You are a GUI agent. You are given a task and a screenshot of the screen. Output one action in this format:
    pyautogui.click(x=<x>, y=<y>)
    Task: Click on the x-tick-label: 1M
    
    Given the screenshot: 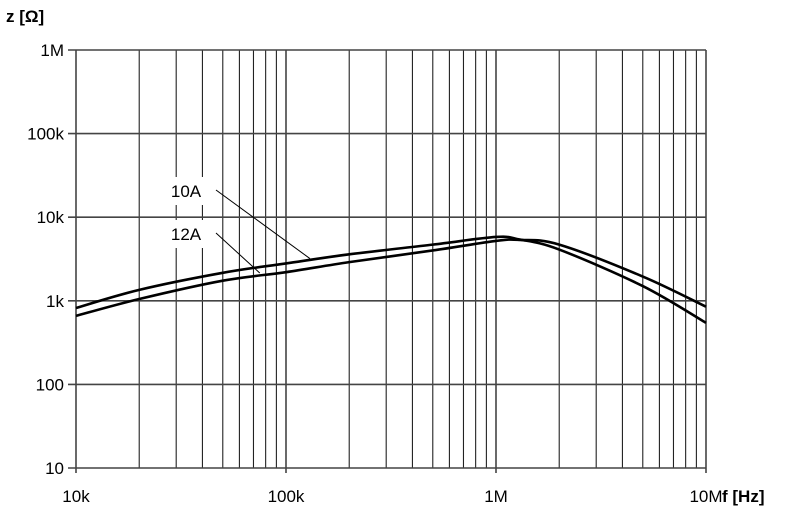 What is the action you would take?
    pyautogui.click(x=496, y=496)
    